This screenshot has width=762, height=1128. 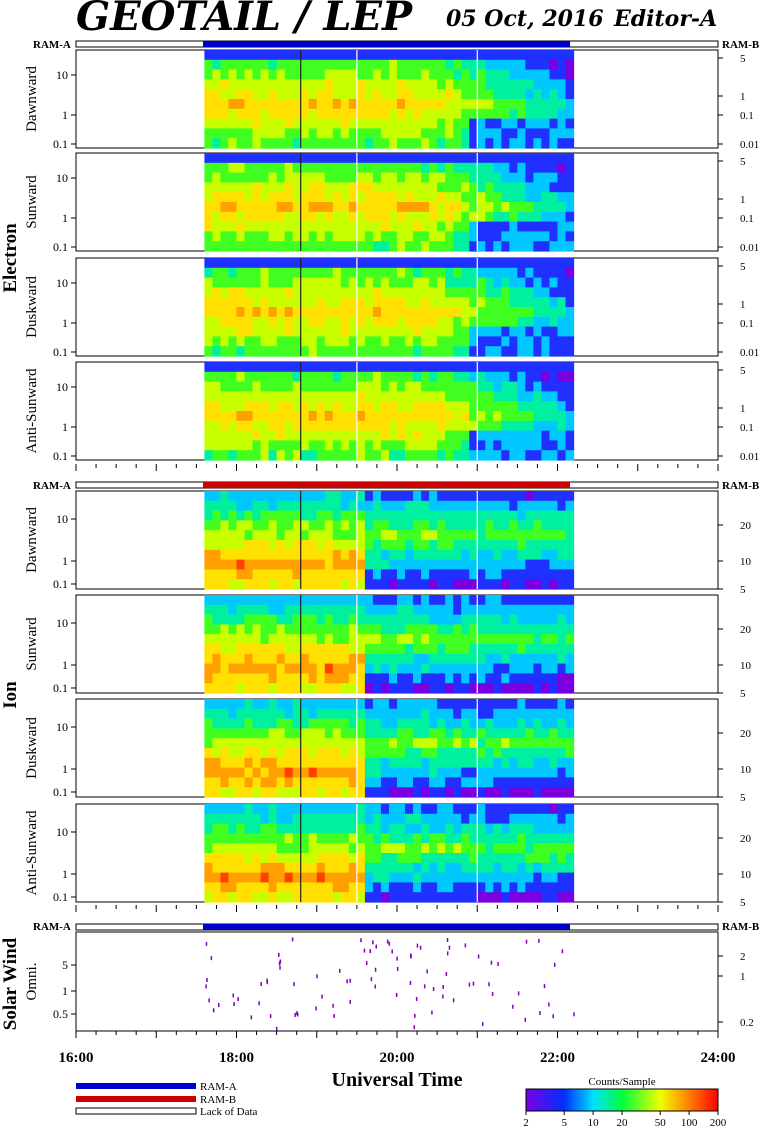 I want to click on electron-panel-label: Sunward, so click(x=32, y=202).